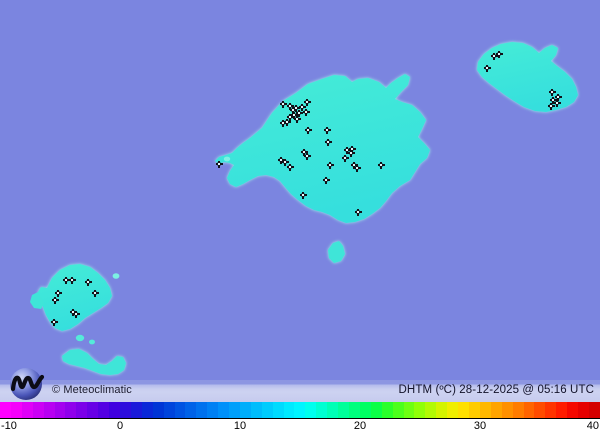 This screenshot has height=435, width=600. Describe the element at coordinates (27, 383) in the screenshot. I see `meteoclimatic-logo-icon` at that location.